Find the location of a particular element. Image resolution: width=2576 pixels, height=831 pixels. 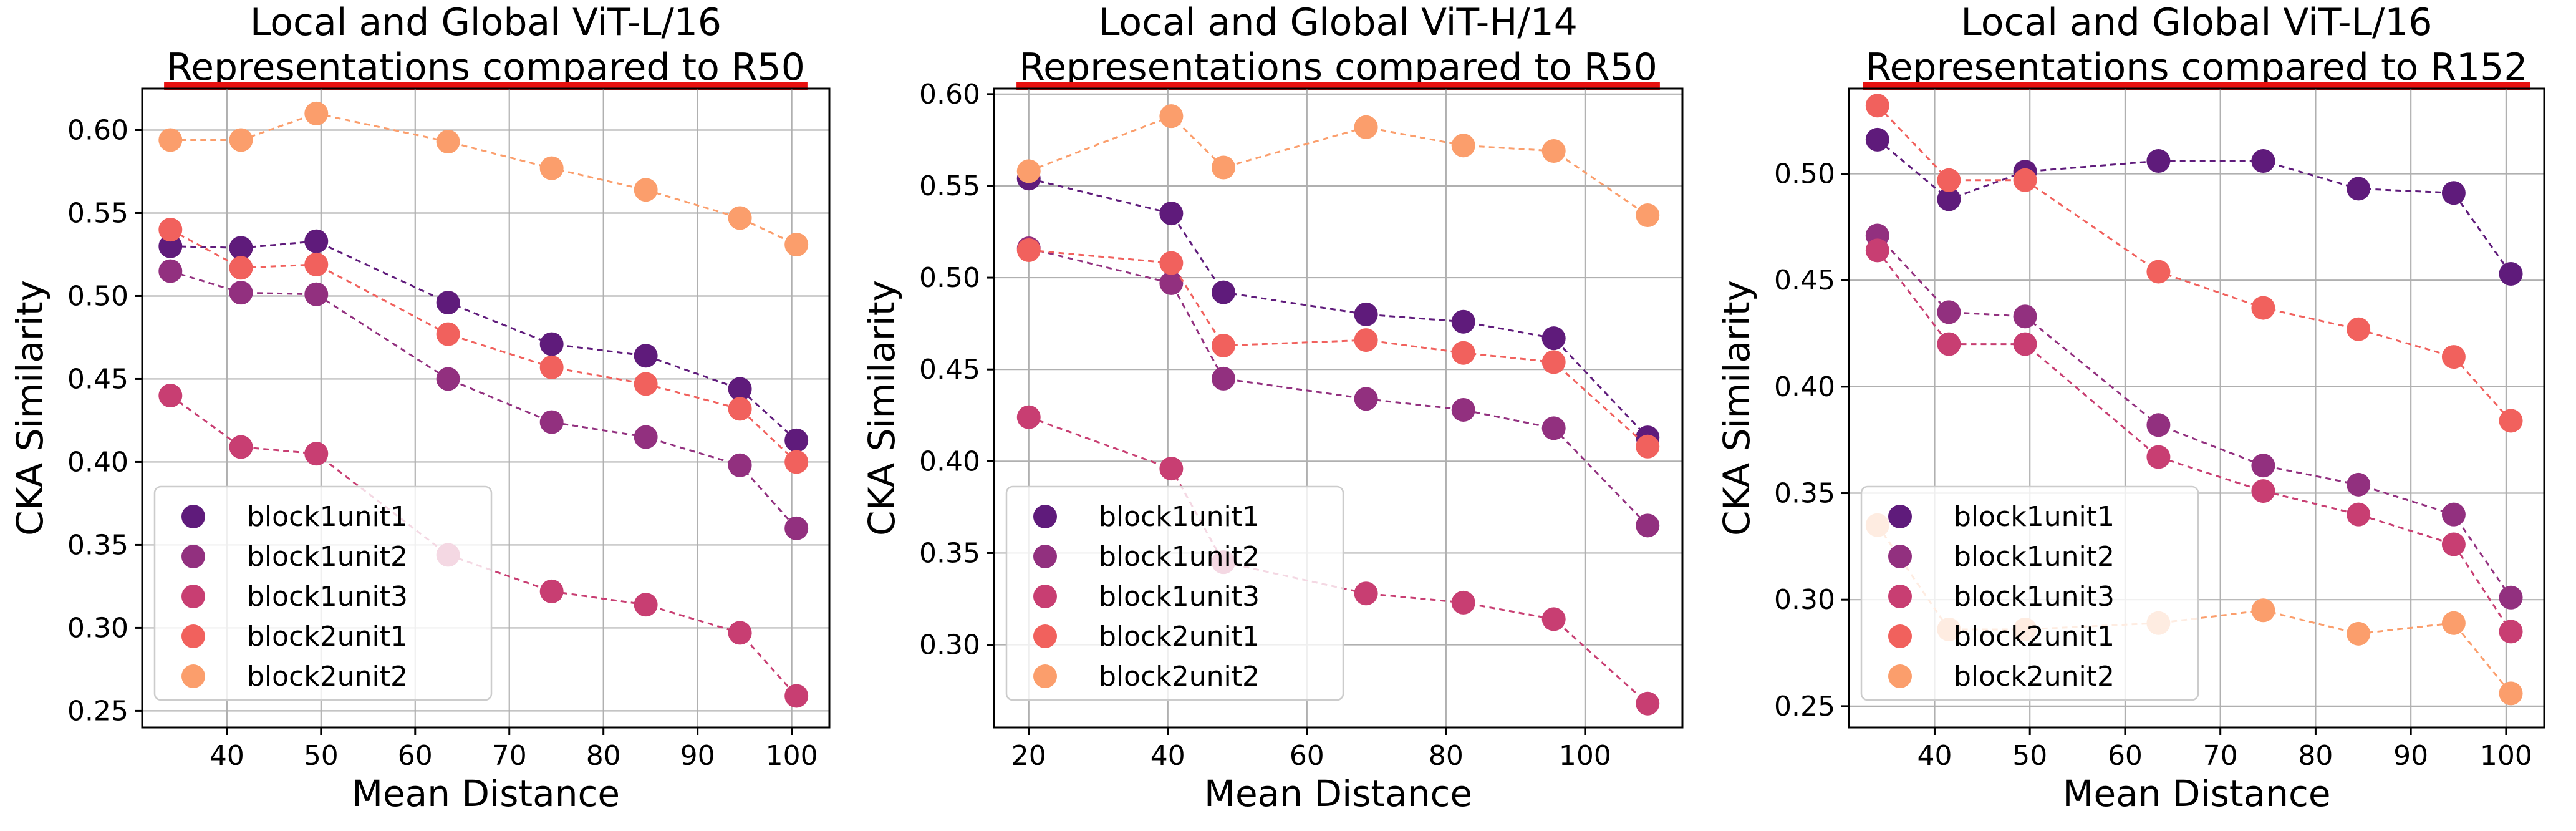

series-line-block2unit2 is located at coordinates (483, 179).